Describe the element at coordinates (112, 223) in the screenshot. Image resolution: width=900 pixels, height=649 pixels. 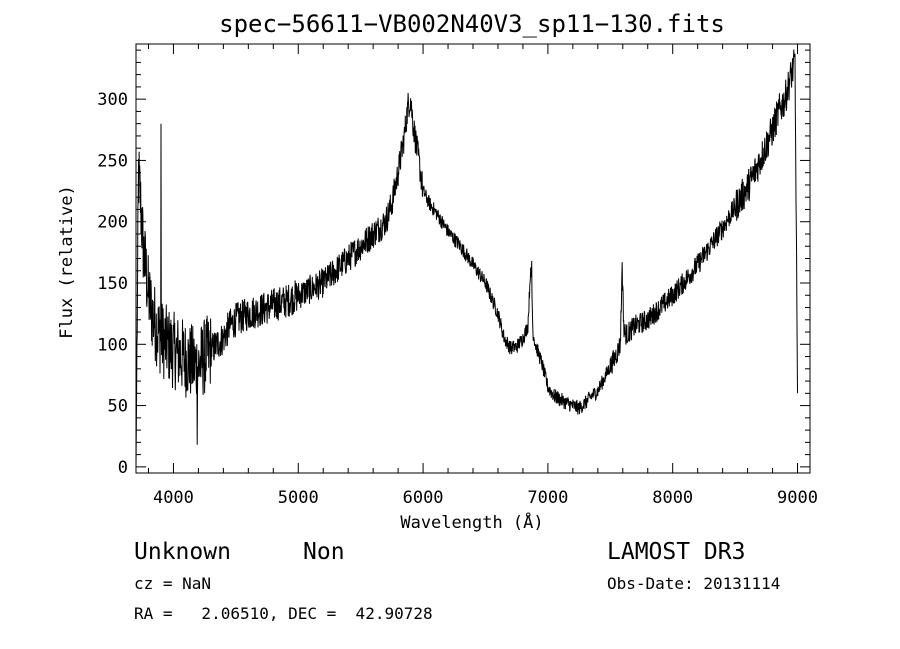
I see `y-tick-label-200: 200` at that location.